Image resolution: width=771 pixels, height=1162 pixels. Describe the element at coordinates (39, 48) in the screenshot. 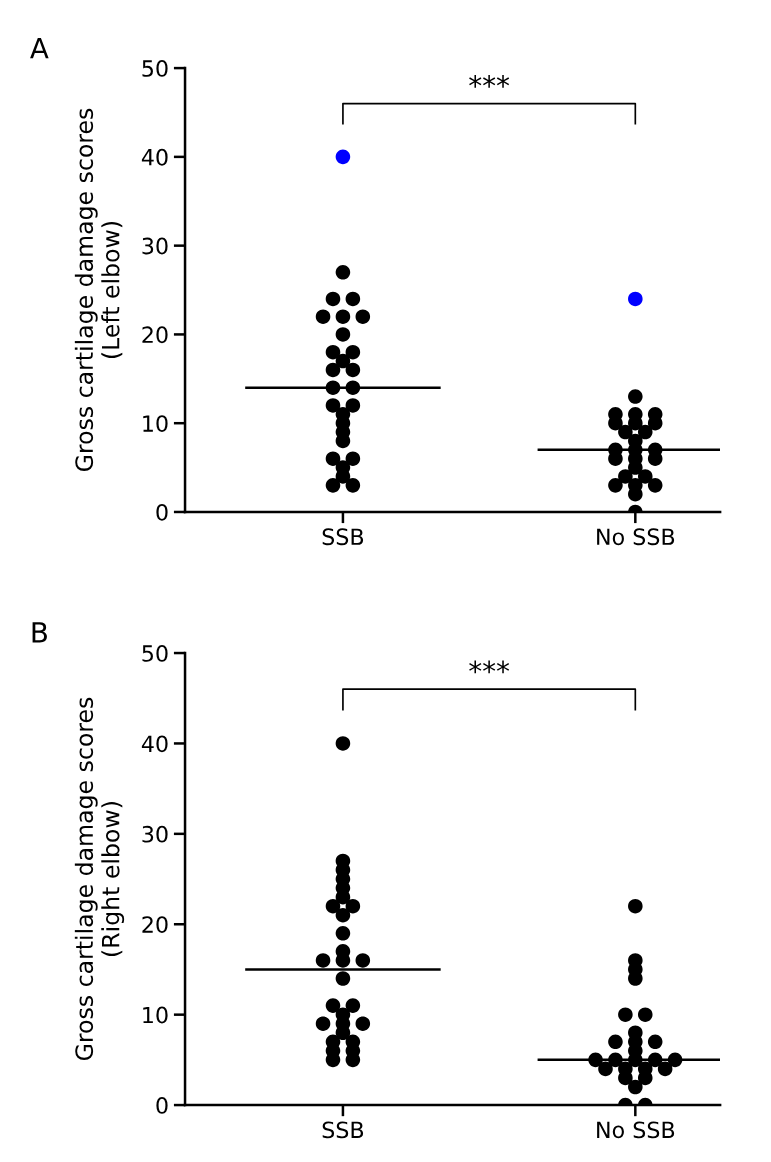

I see `text: A` at that location.